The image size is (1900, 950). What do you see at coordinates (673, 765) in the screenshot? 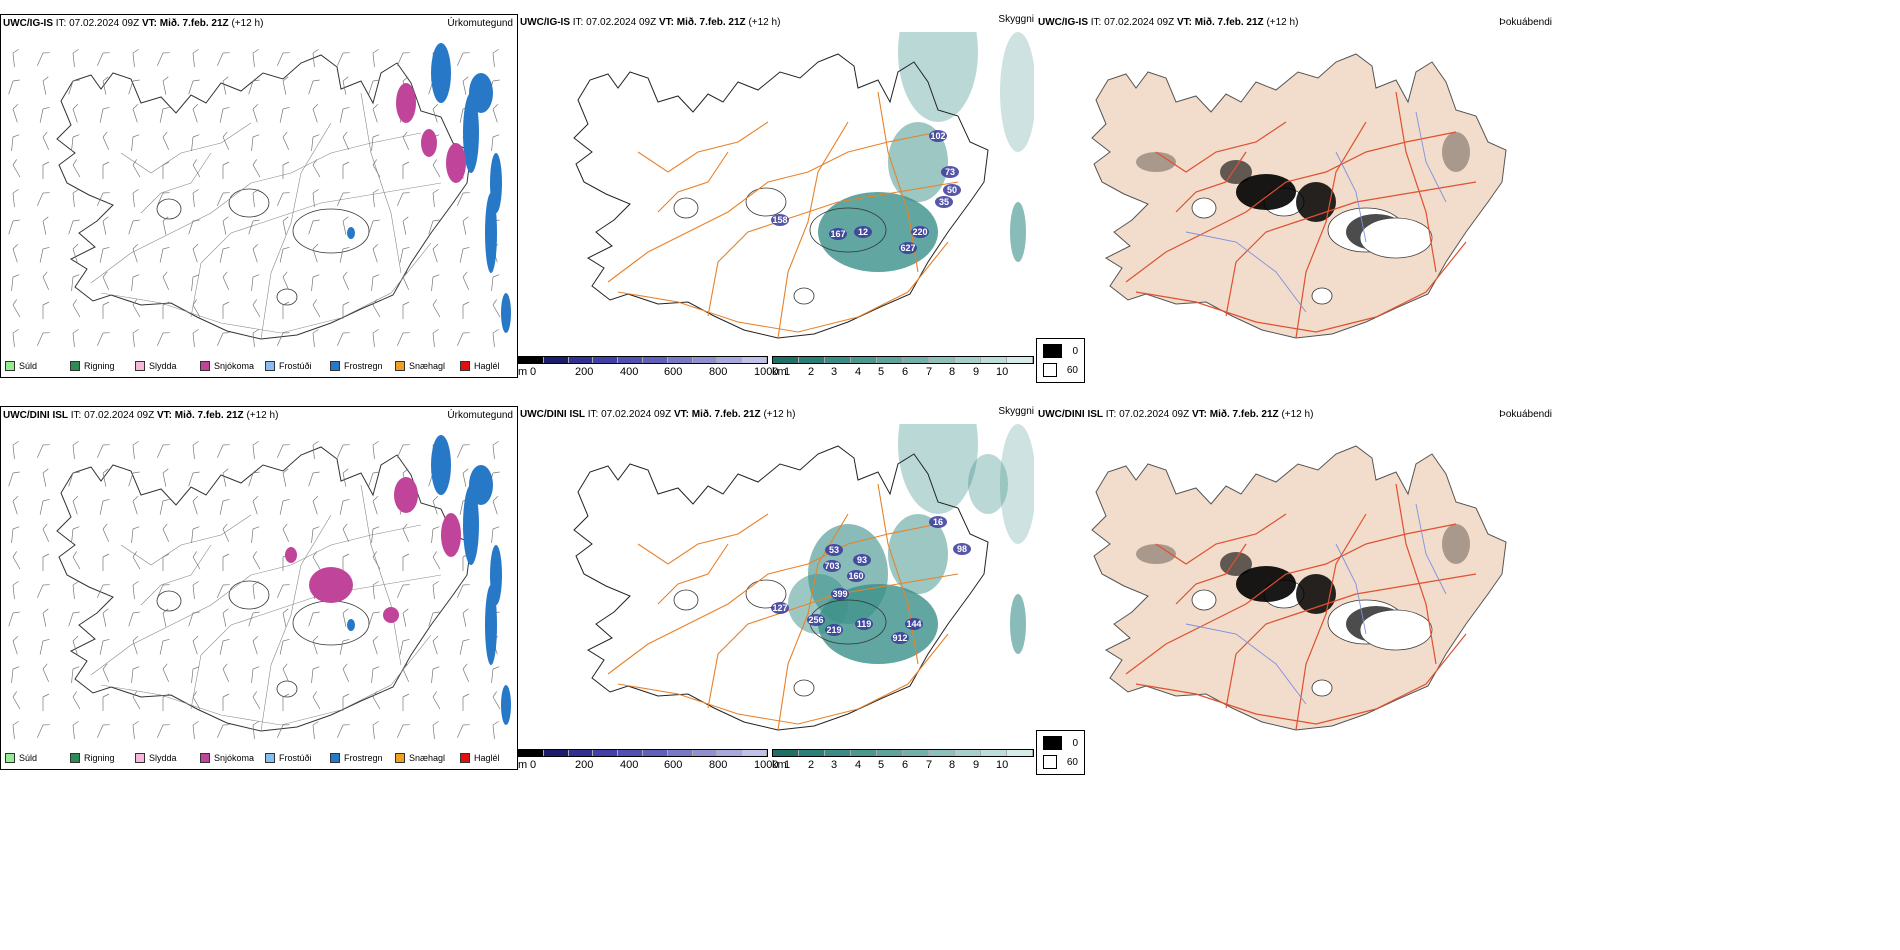
I see `colorbar-tick: 600` at bounding box center [673, 765].